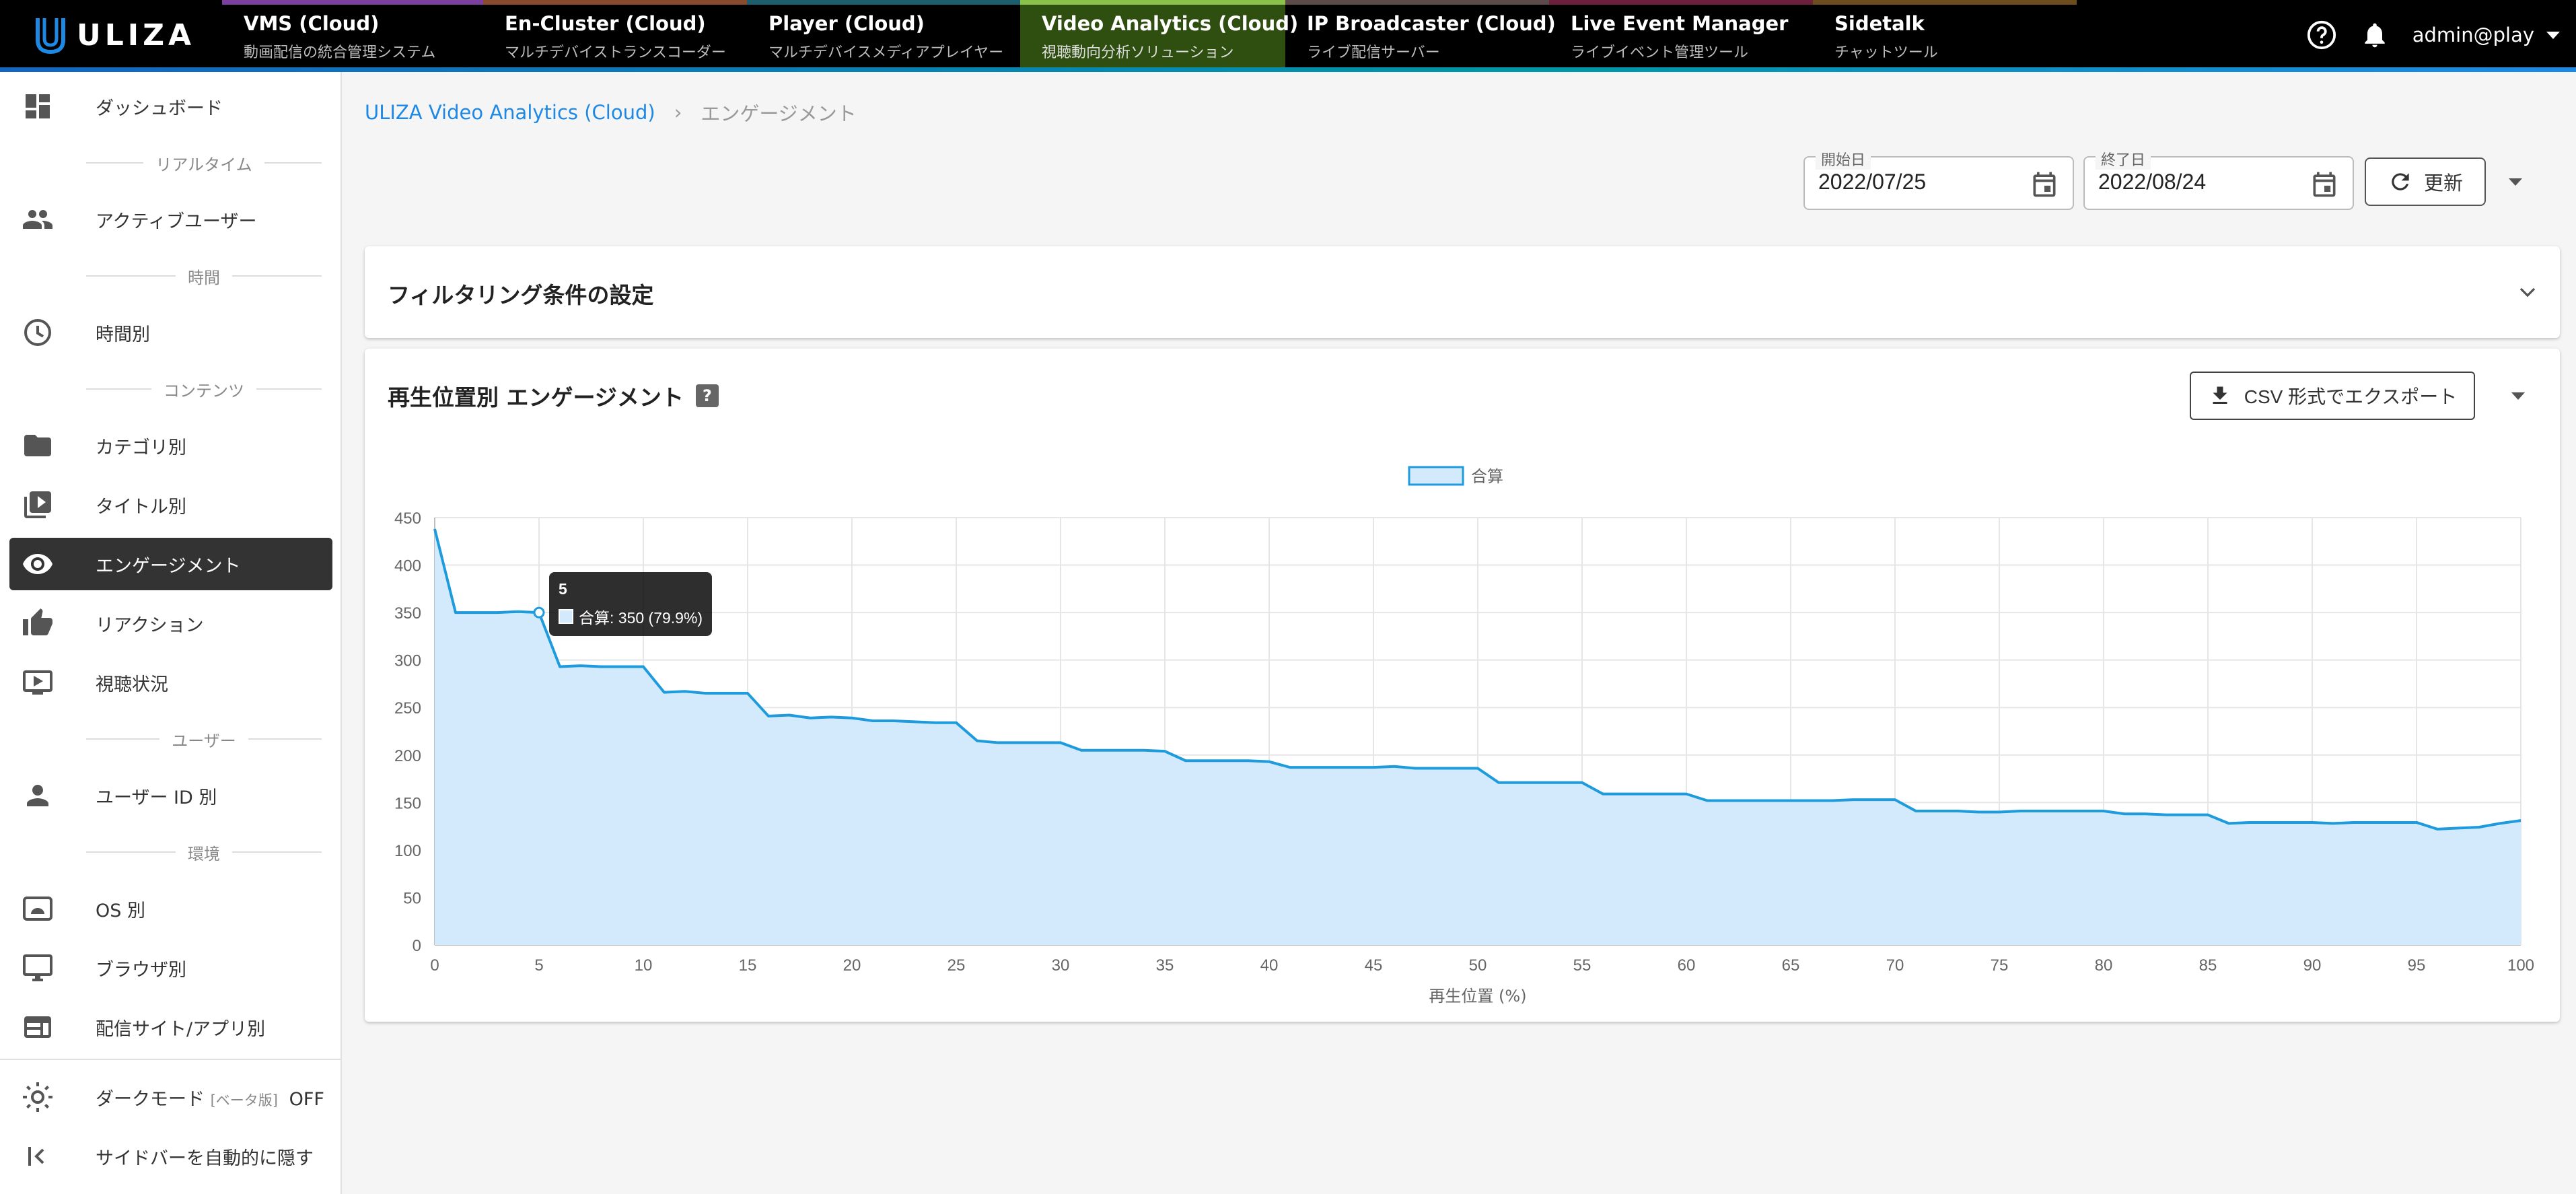 This screenshot has height=1194, width=2576. What do you see at coordinates (2520, 966) in the screenshot?
I see `x-tick-label: 100` at bounding box center [2520, 966].